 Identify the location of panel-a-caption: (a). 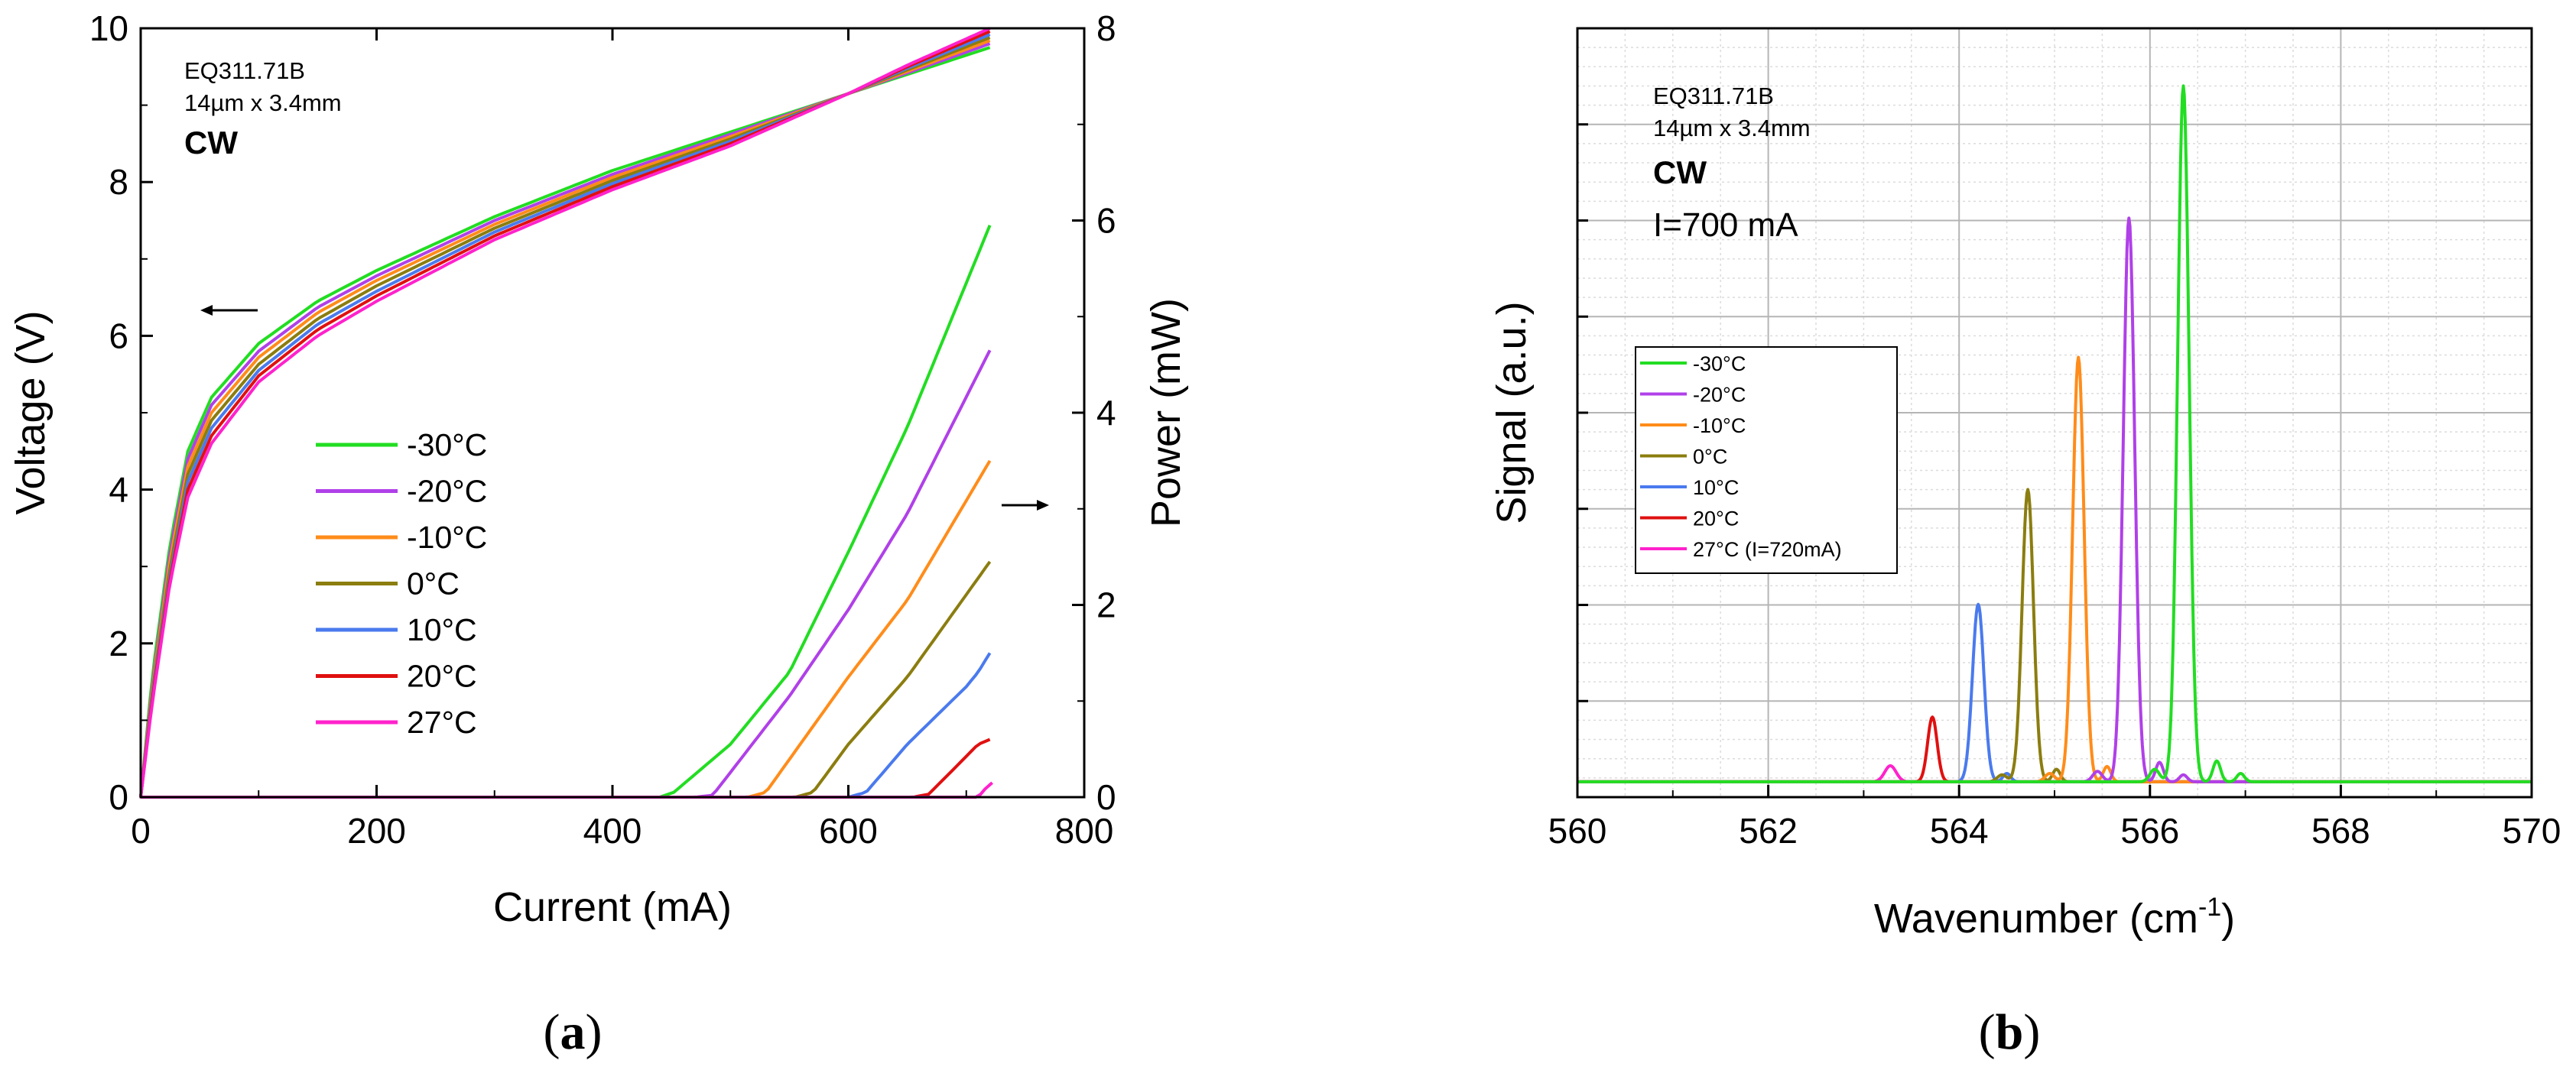
(574, 1032).